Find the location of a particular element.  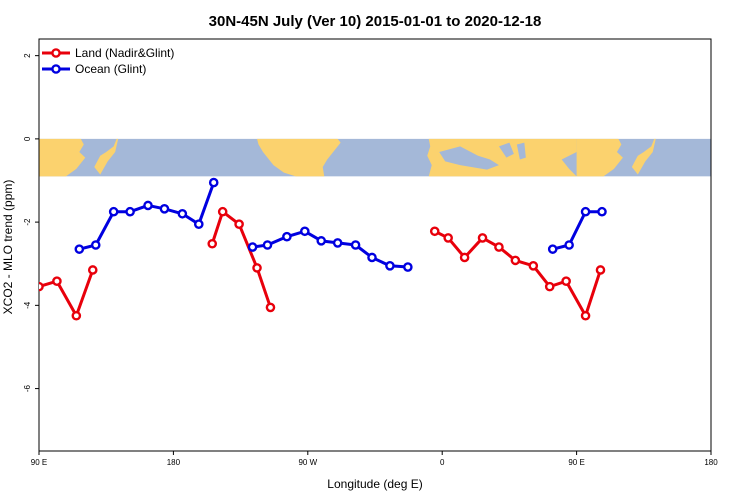

x-axis-label: Longitude (deg E) is located at coordinates (374, 484).